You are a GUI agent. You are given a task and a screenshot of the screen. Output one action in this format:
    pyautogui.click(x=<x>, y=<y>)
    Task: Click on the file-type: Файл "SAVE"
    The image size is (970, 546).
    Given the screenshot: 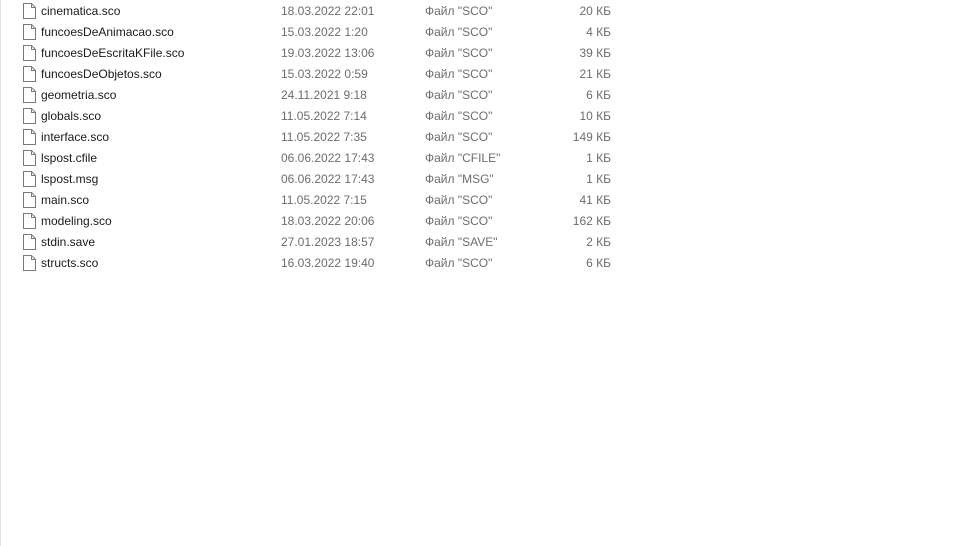 What is the action you would take?
    pyautogui.click(x=461, y=242)
    